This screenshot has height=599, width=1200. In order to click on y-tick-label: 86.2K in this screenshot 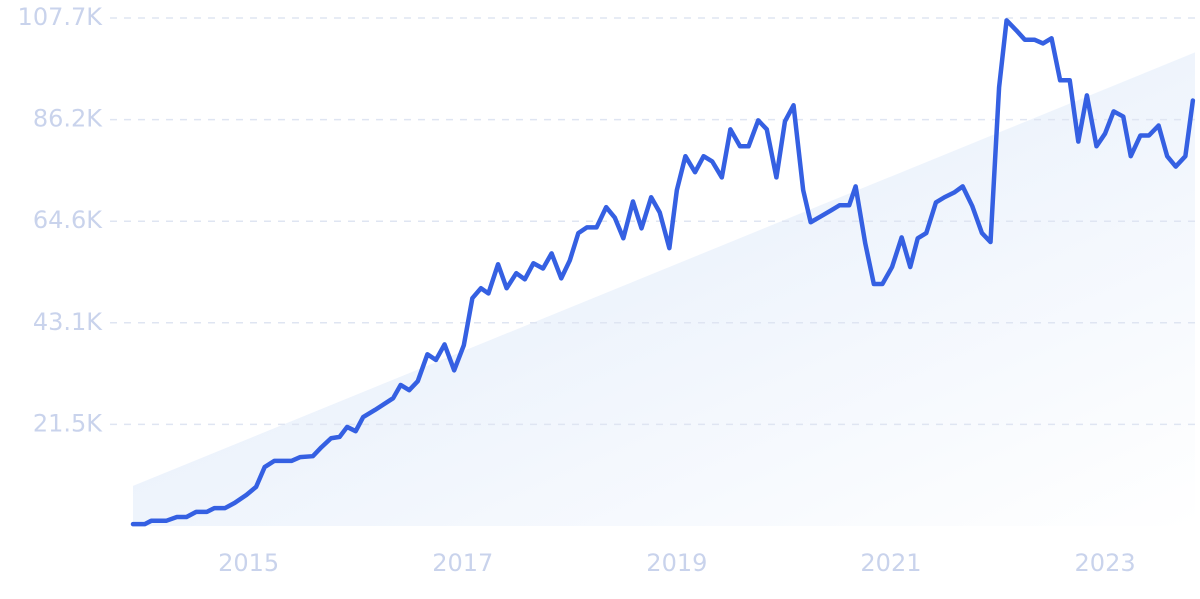, I will do `click(68, 119)`.